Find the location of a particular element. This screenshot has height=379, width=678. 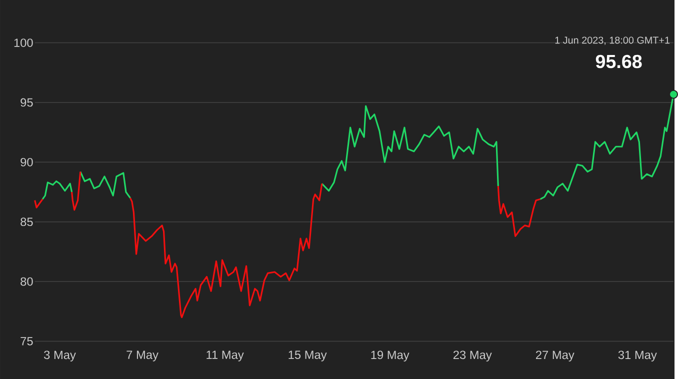

x-tick-label: 19 May is located at coordinates (390, 356).